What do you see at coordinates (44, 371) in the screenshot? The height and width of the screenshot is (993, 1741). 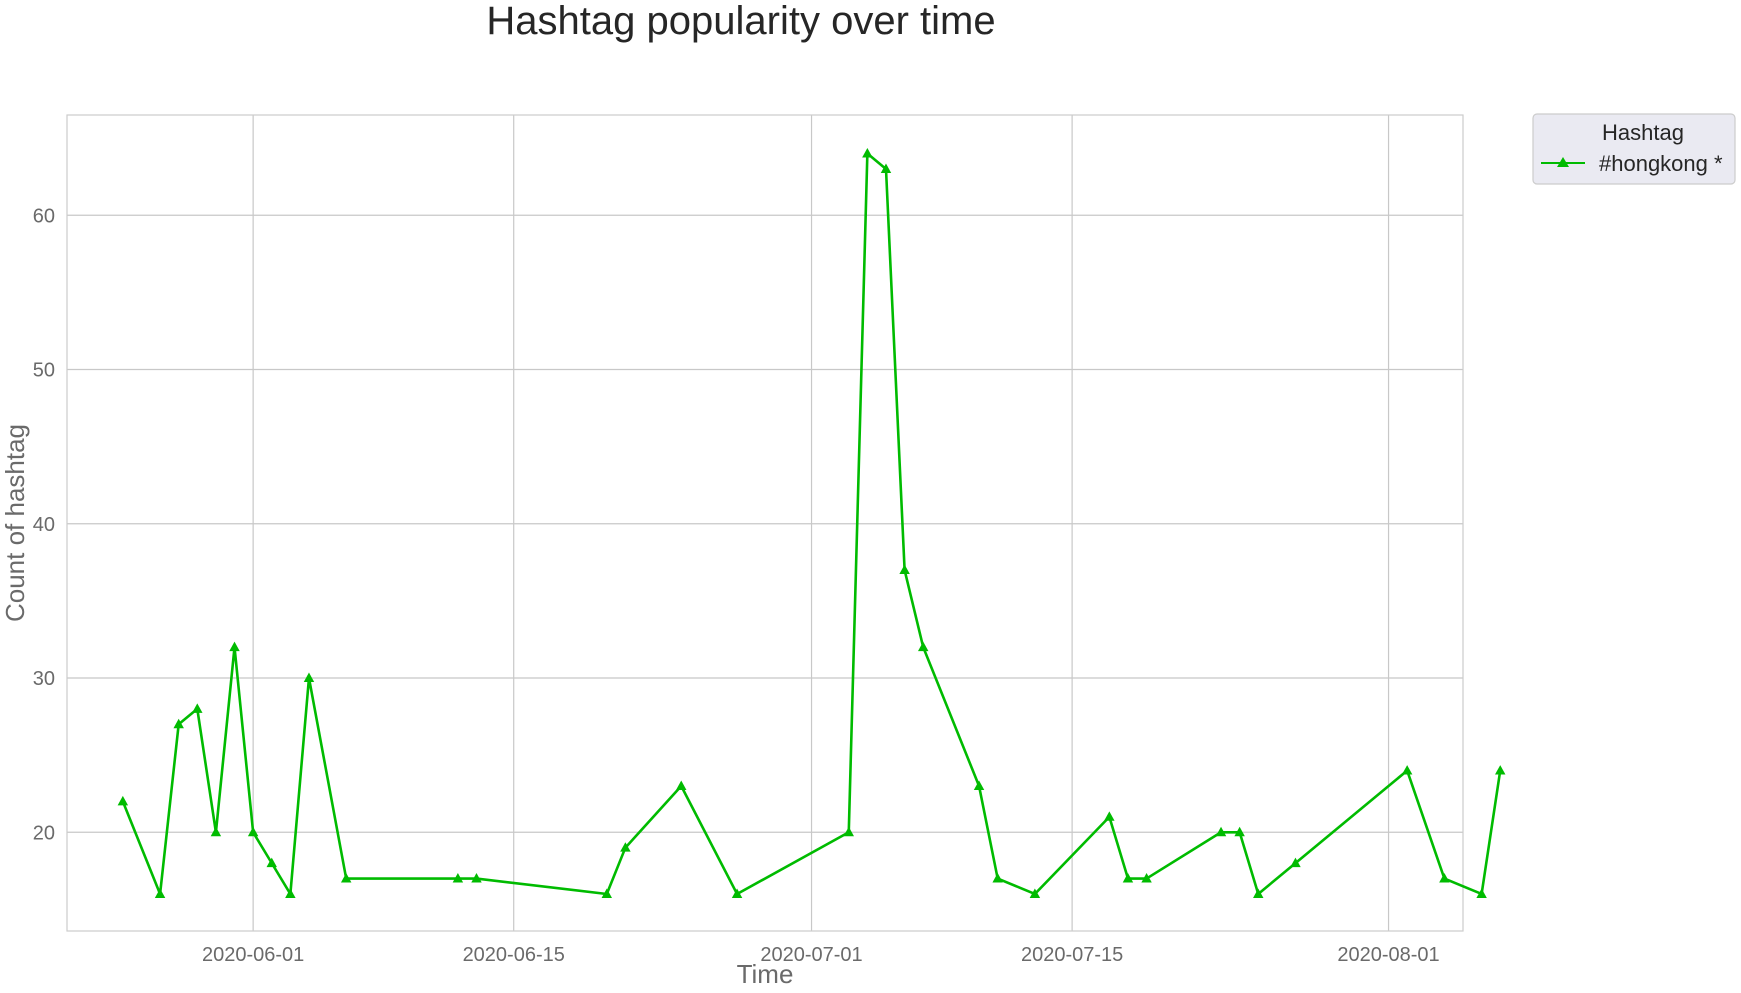 I see `y-tick-label: 50` at bounding box center [44, 371].